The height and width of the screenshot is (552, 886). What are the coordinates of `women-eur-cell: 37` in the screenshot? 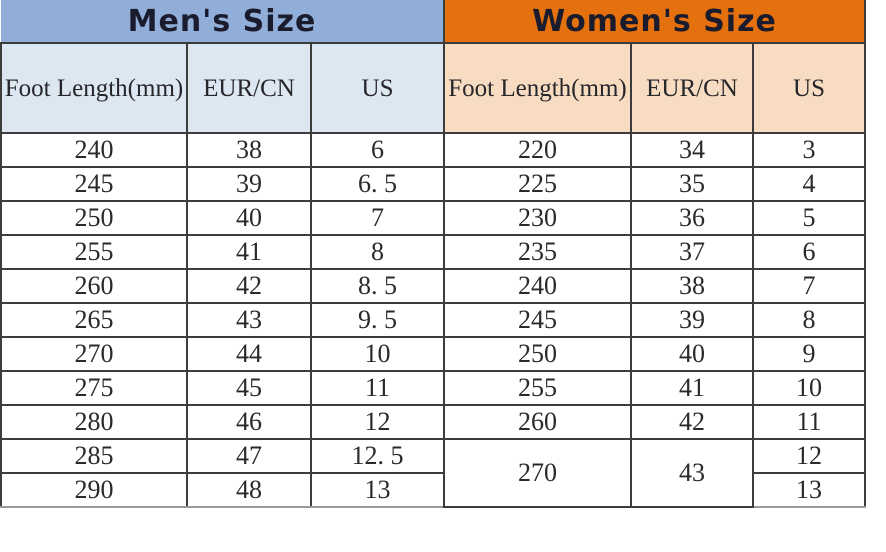 It's located at (692, 252).